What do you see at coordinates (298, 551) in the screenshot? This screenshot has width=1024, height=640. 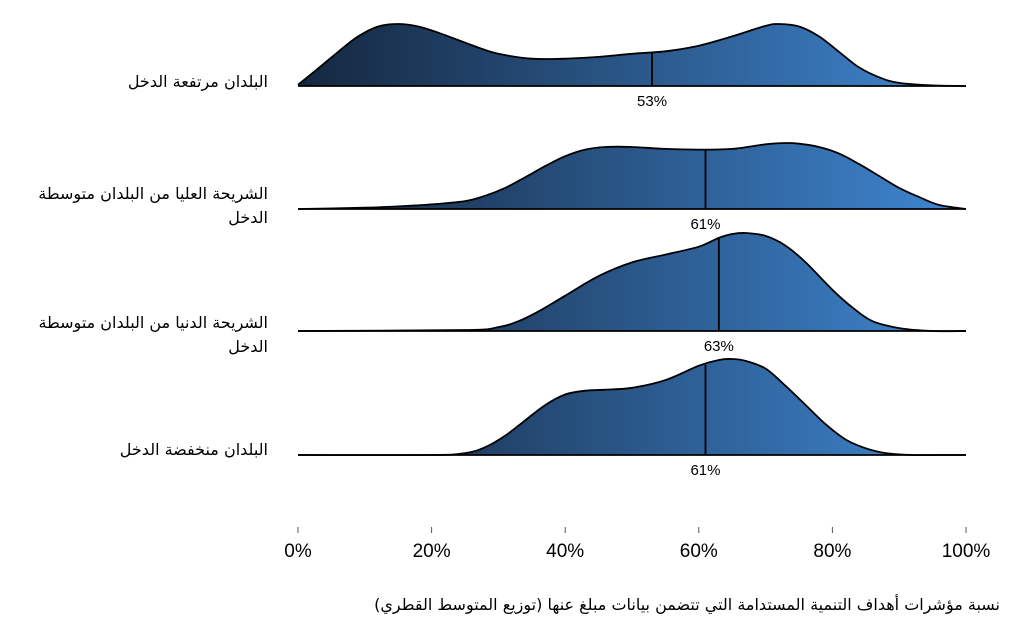 I see `x-tick-label: 0%` at bounding box center [298, 551].